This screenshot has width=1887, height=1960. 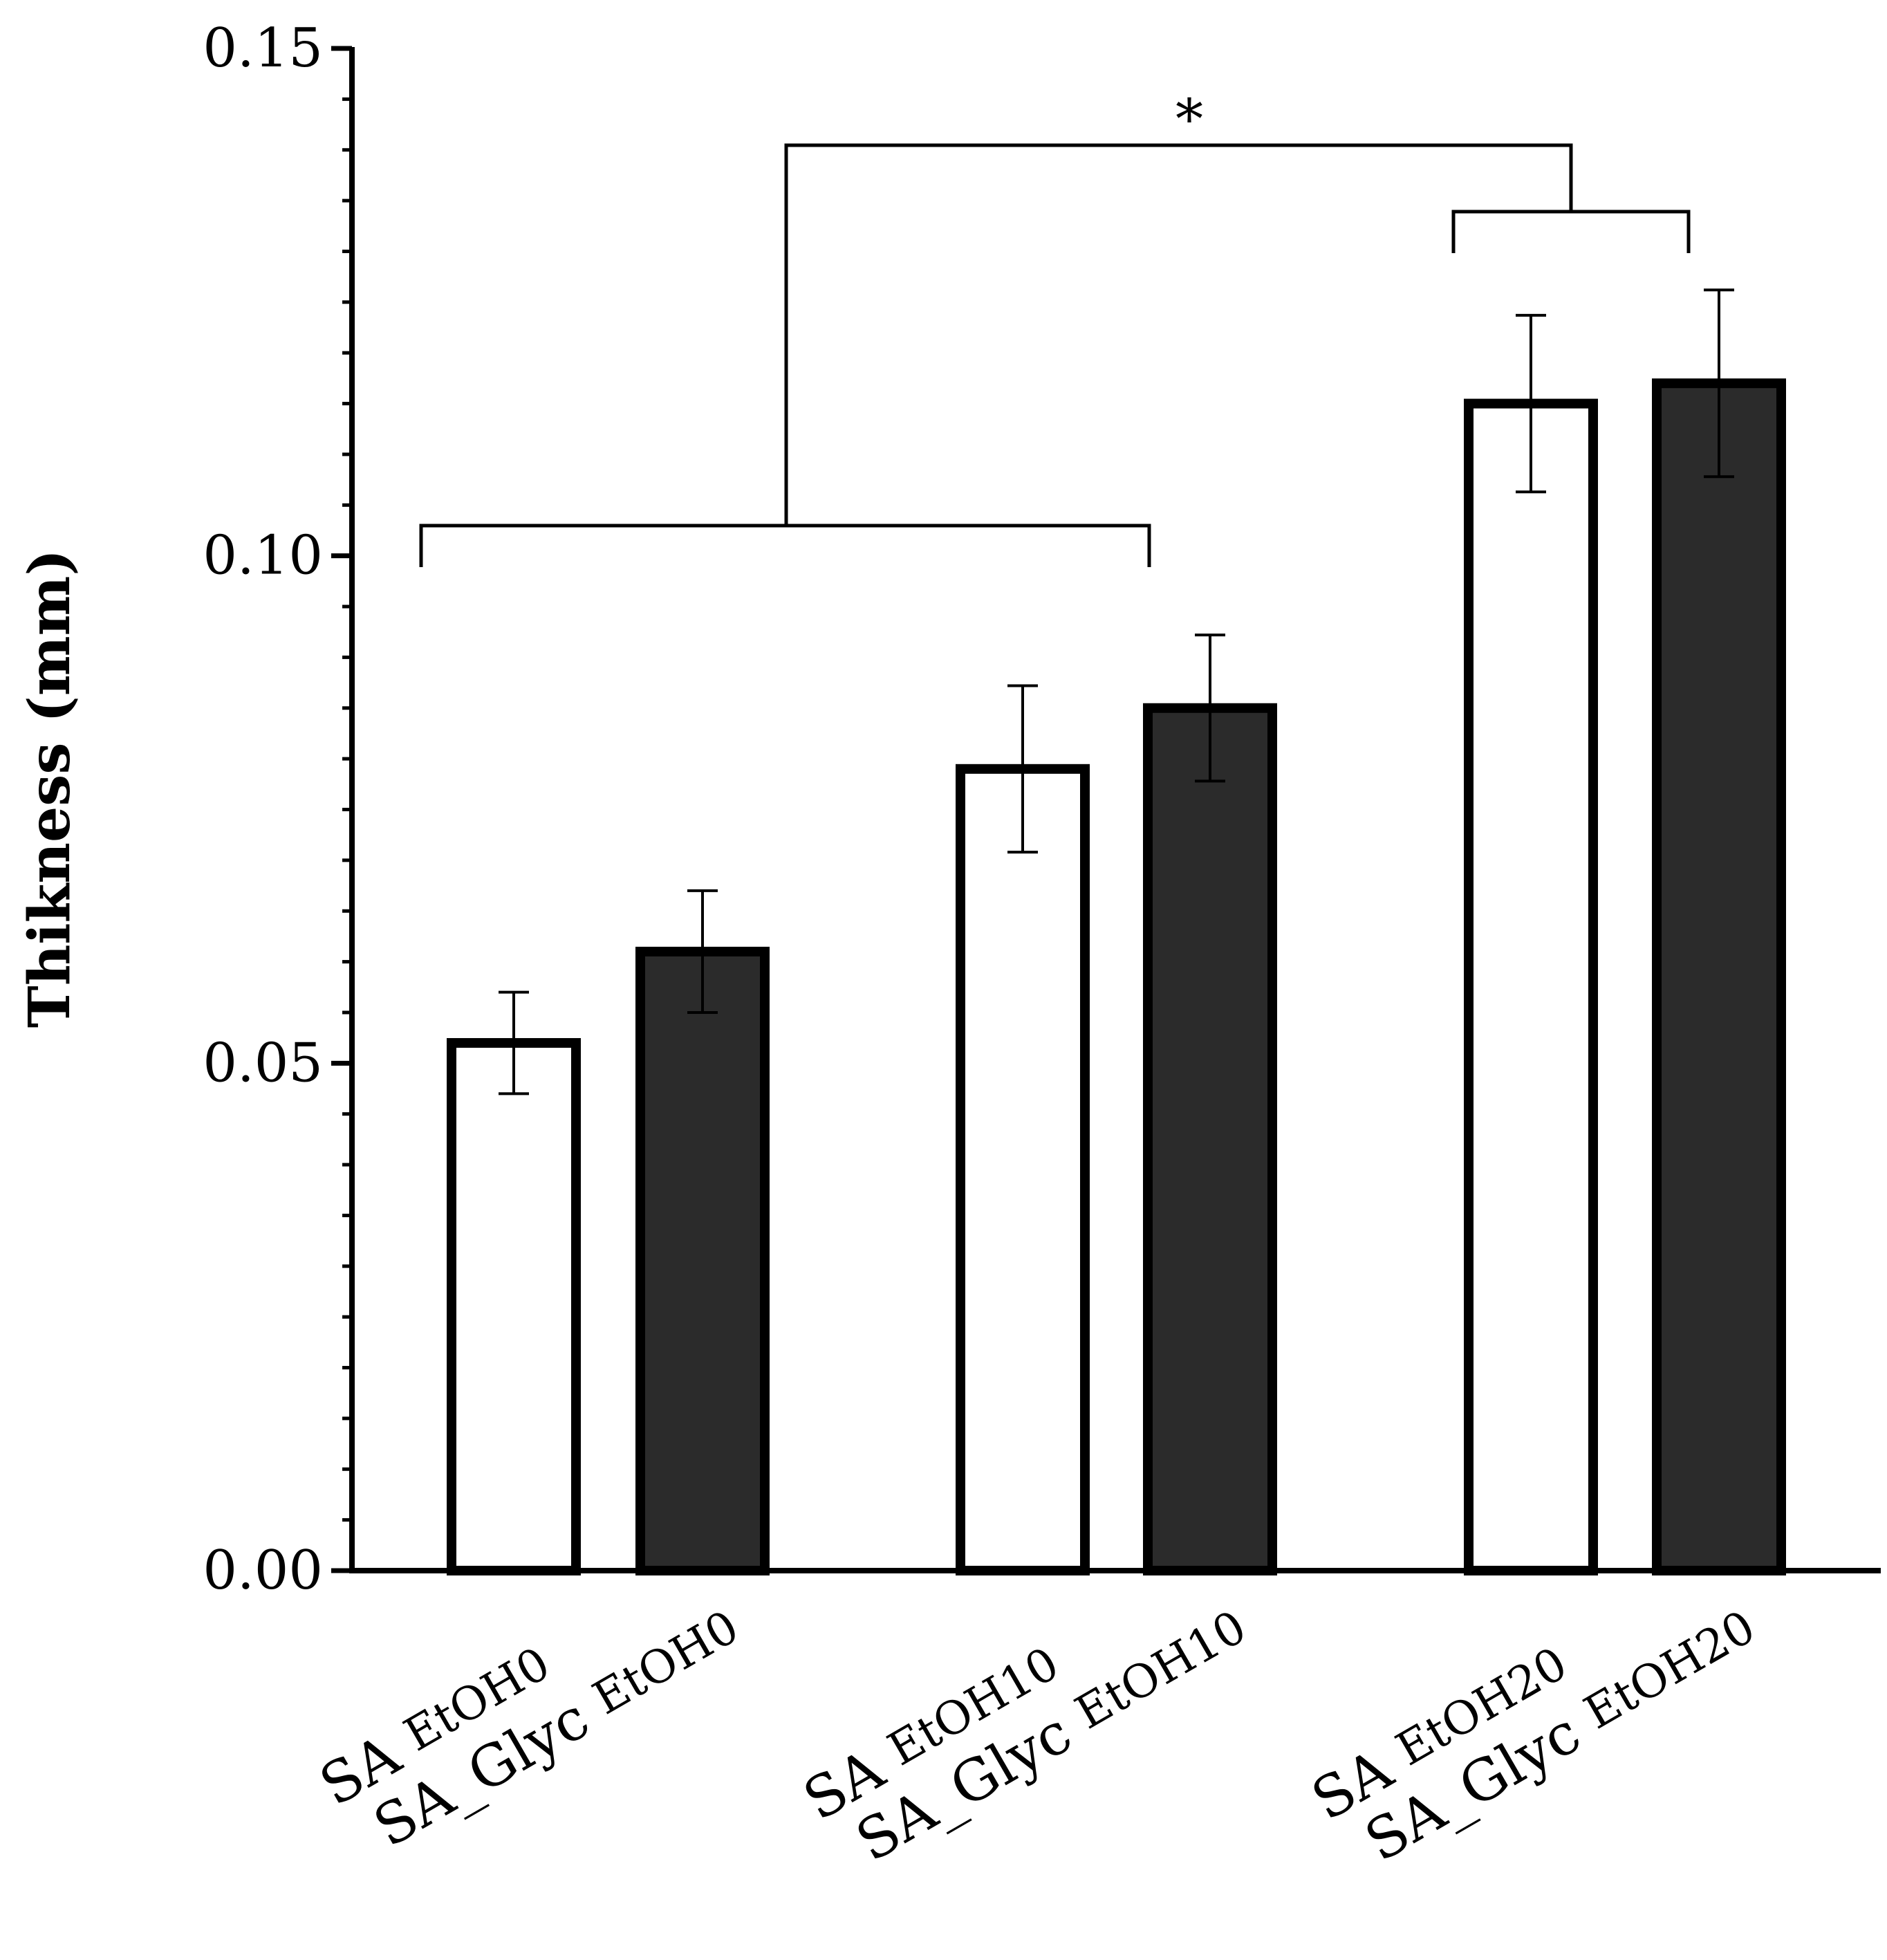 What do you see at coordinates (1178, 334) in the screenshot?
I see `bracket-top-connector` at bounding box center [1178, 334].